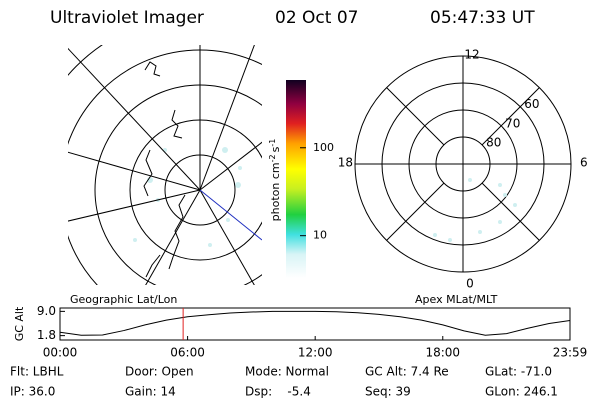 The width and height of the screenshot is (600, 400). What do you see at coordinates (123, 299) in the screenshot?
I see `panel-title: Geographic Lat/Lon` at bounding box center [123, 299].